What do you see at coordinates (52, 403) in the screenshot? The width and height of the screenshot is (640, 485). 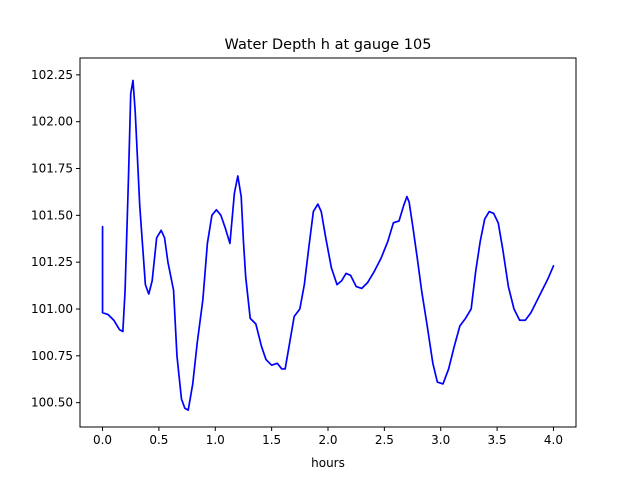 I see `y-tick-label: 100.50` at bounding box center [52, 403].